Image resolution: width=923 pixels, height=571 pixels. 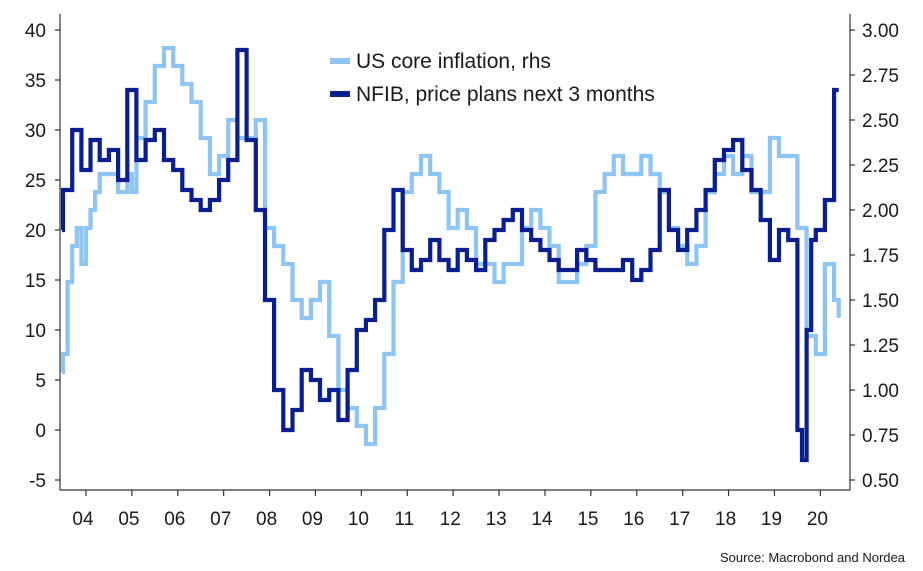 I want to click on x-tick-label: 08, so click(x=266, y=519).